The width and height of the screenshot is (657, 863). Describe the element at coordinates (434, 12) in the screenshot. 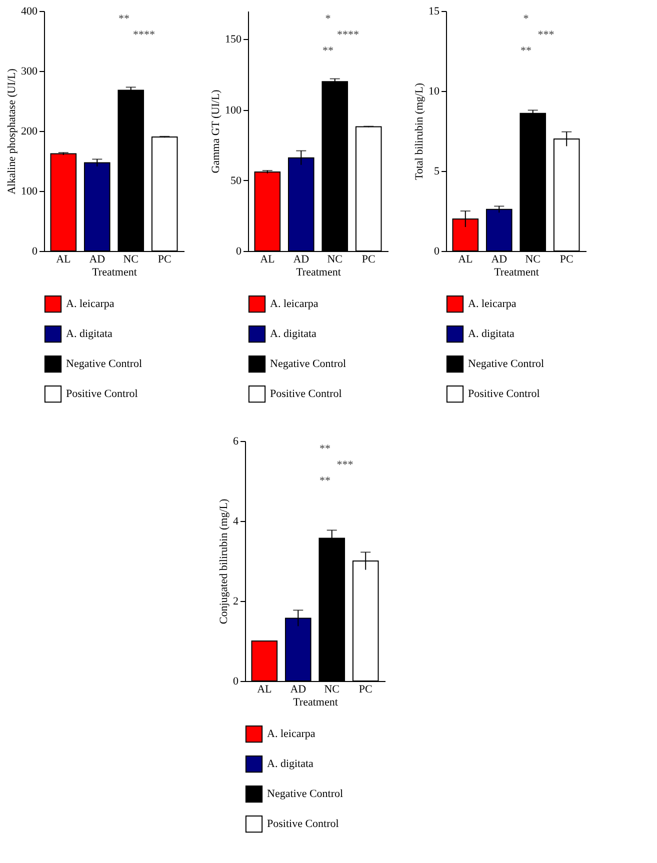

I see `y-tick-label: 15` at that location.